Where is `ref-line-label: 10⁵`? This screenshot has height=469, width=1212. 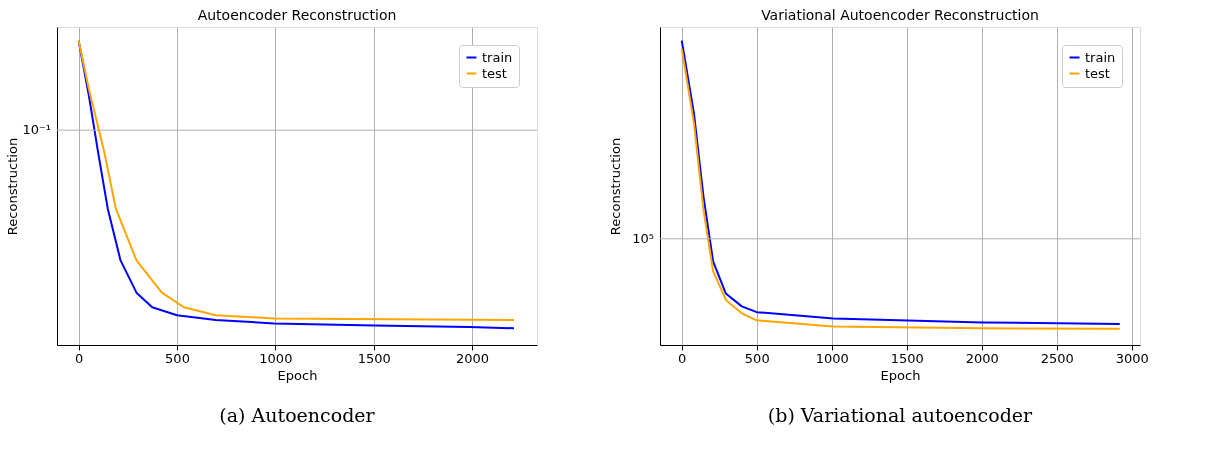
ref-line-label: 10⁵ is located at coordinates (643, 238).